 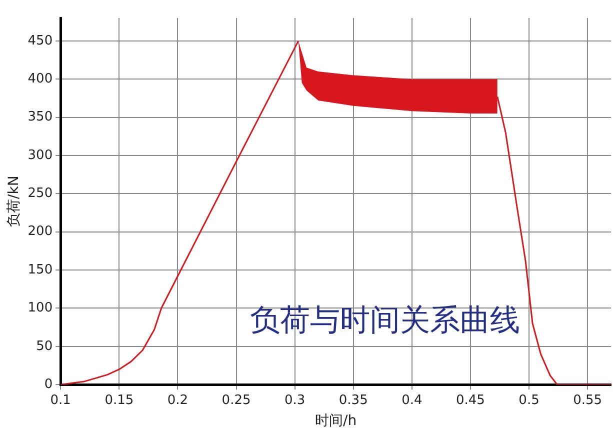 I want to click on x-tick-label: 0.55, so click(x=587, y=400).